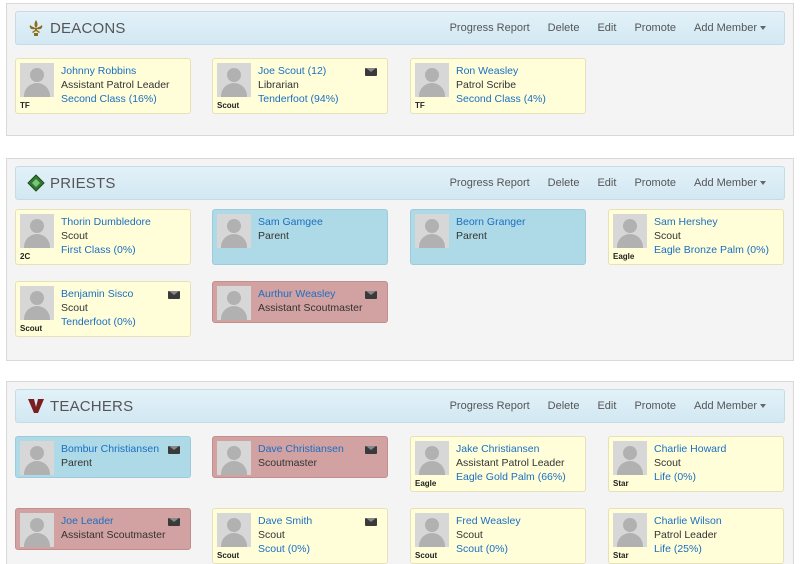 This screenshot has height=564, width=800. What do you see at coordinates (301, 449) in the screenshot?
I see `member-name-link: Dave Christiansen` at bounding box center [301, 449].